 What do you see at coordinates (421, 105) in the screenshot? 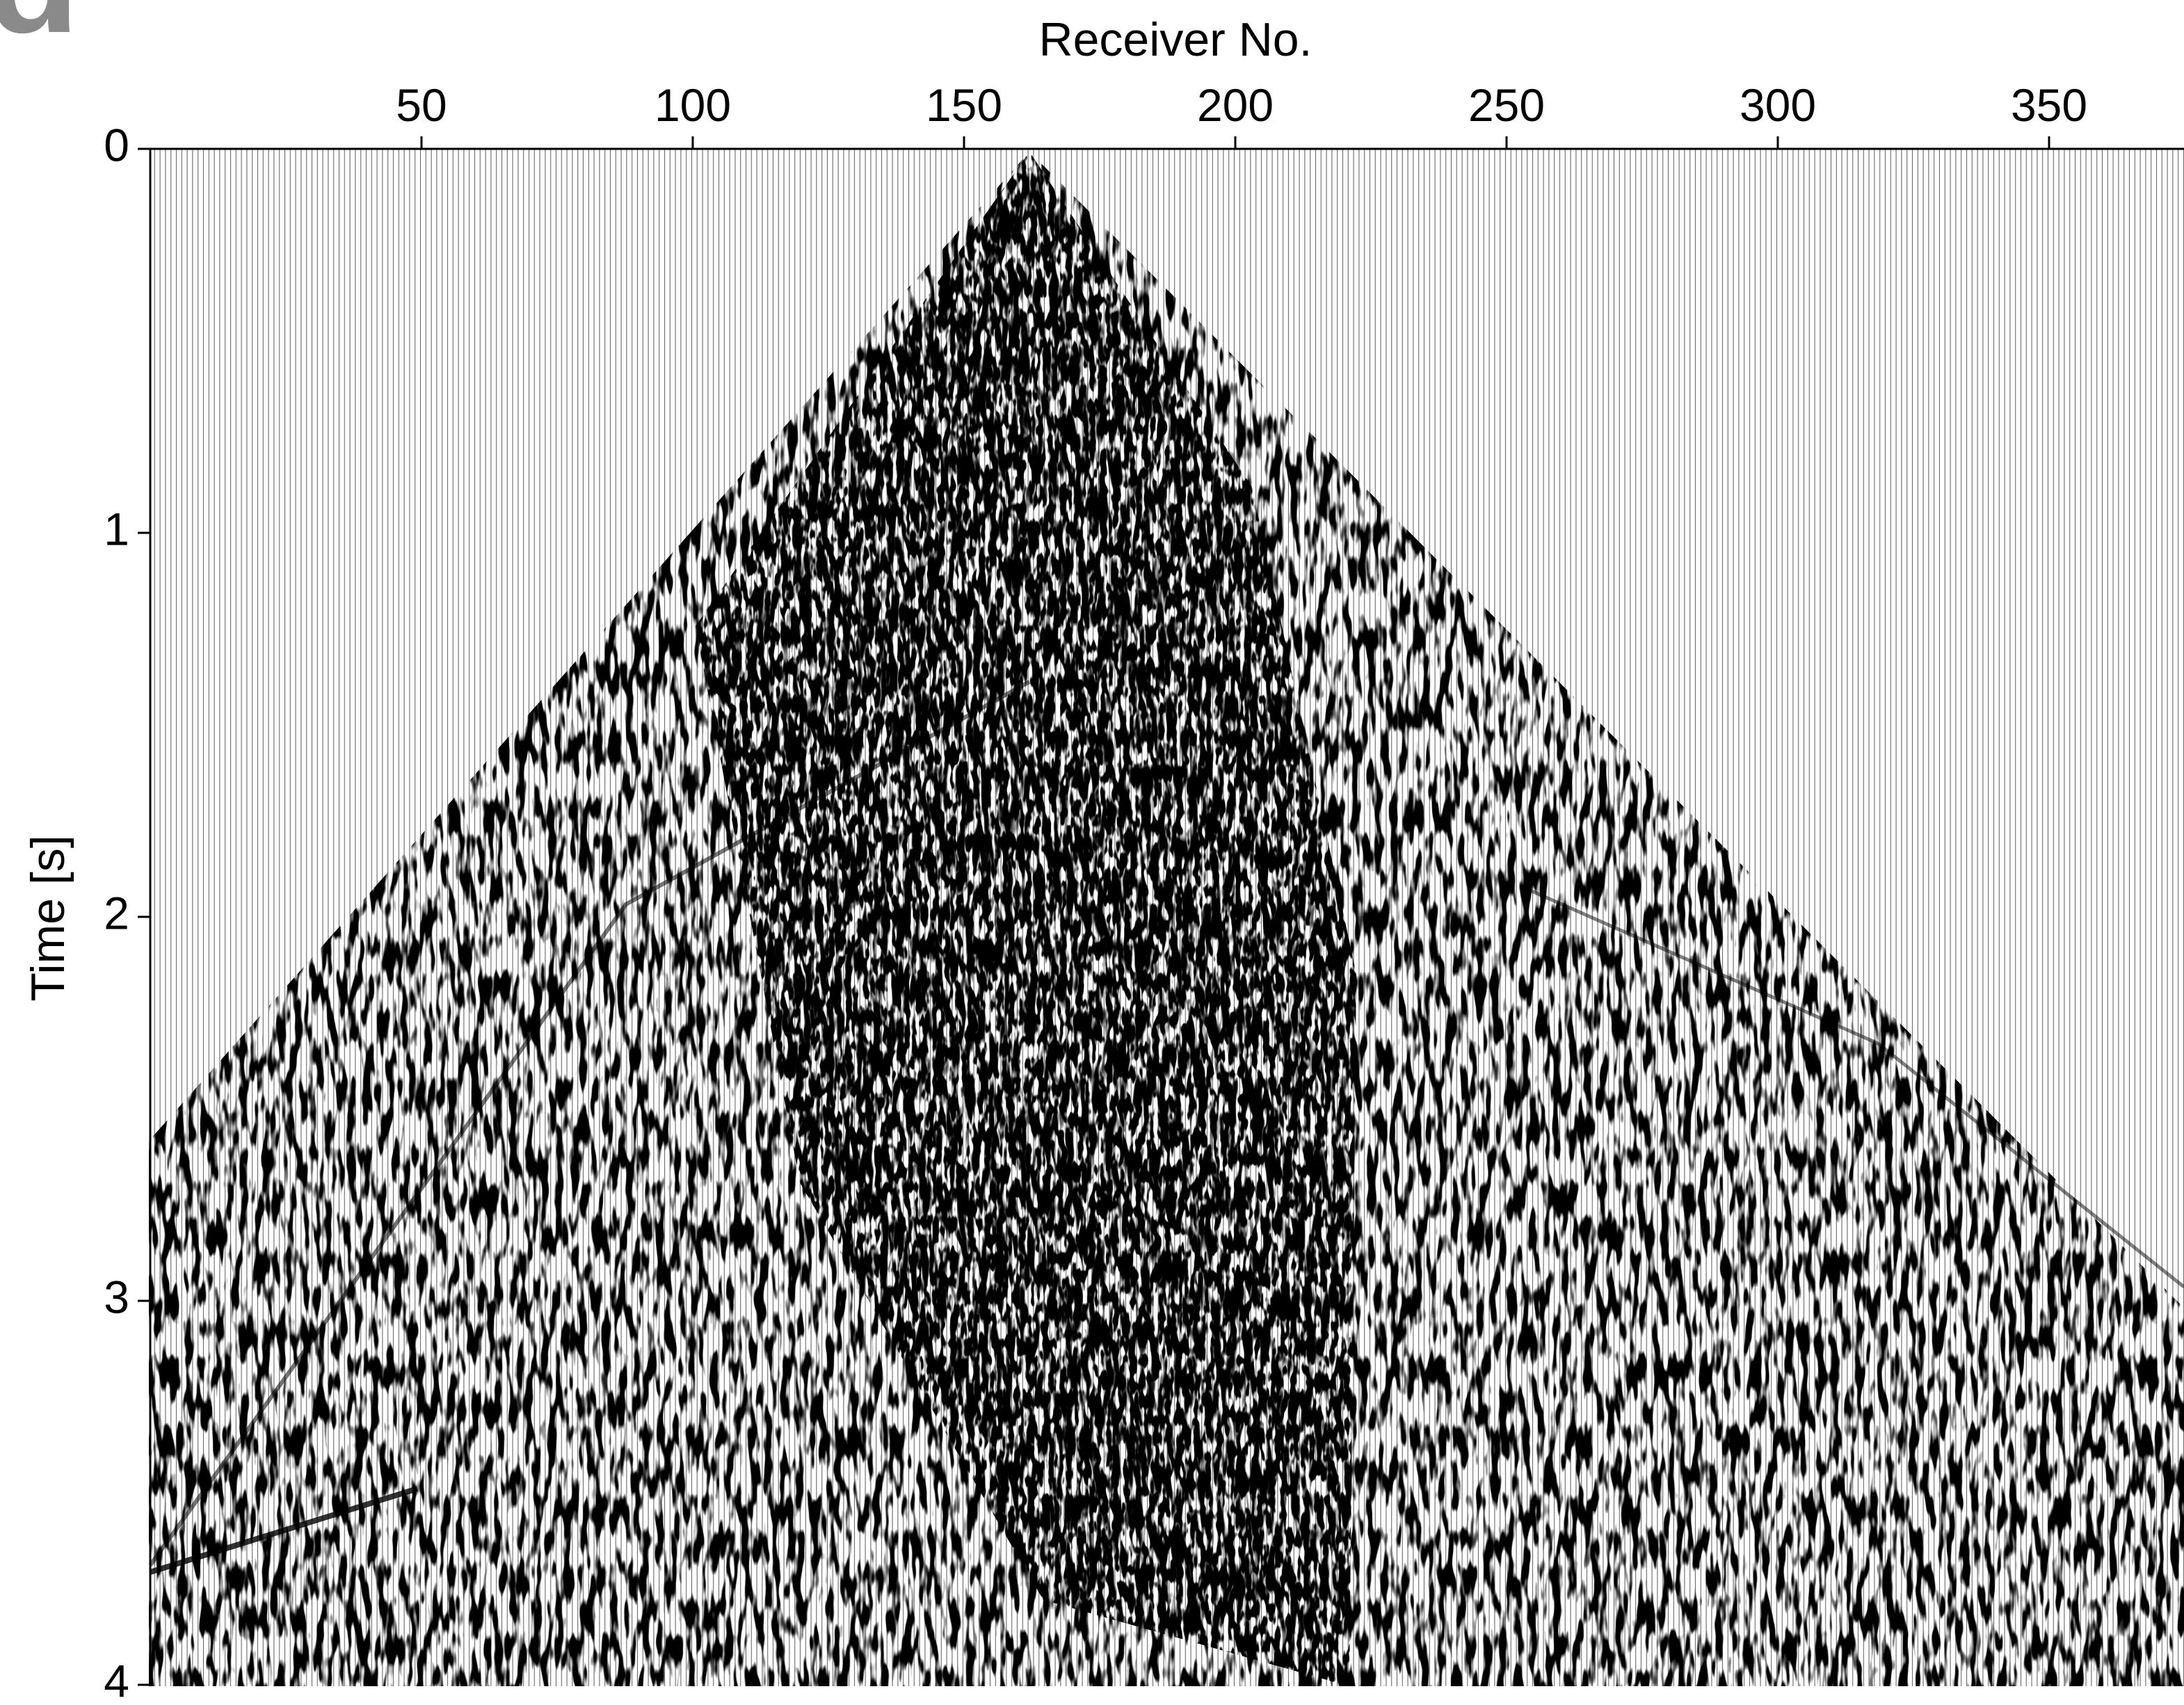
I see `x-tick-label: 50` at bounding box center [421, 105].